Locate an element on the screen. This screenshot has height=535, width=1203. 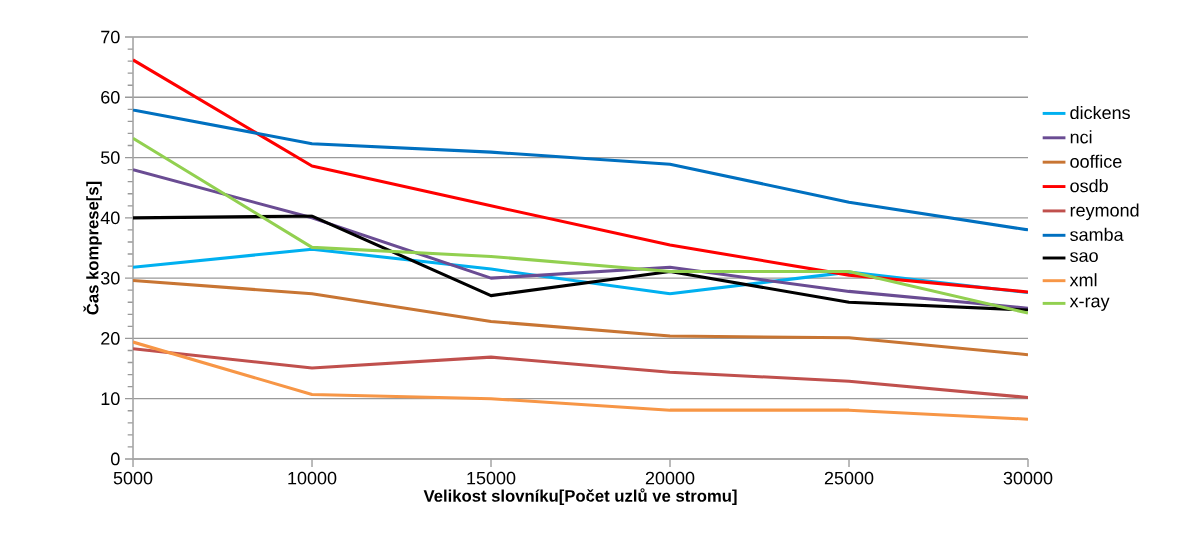
x-axis-title: Velikost slovníku[Počet uzlů ve stromu] is located at coordinates (580, 497).